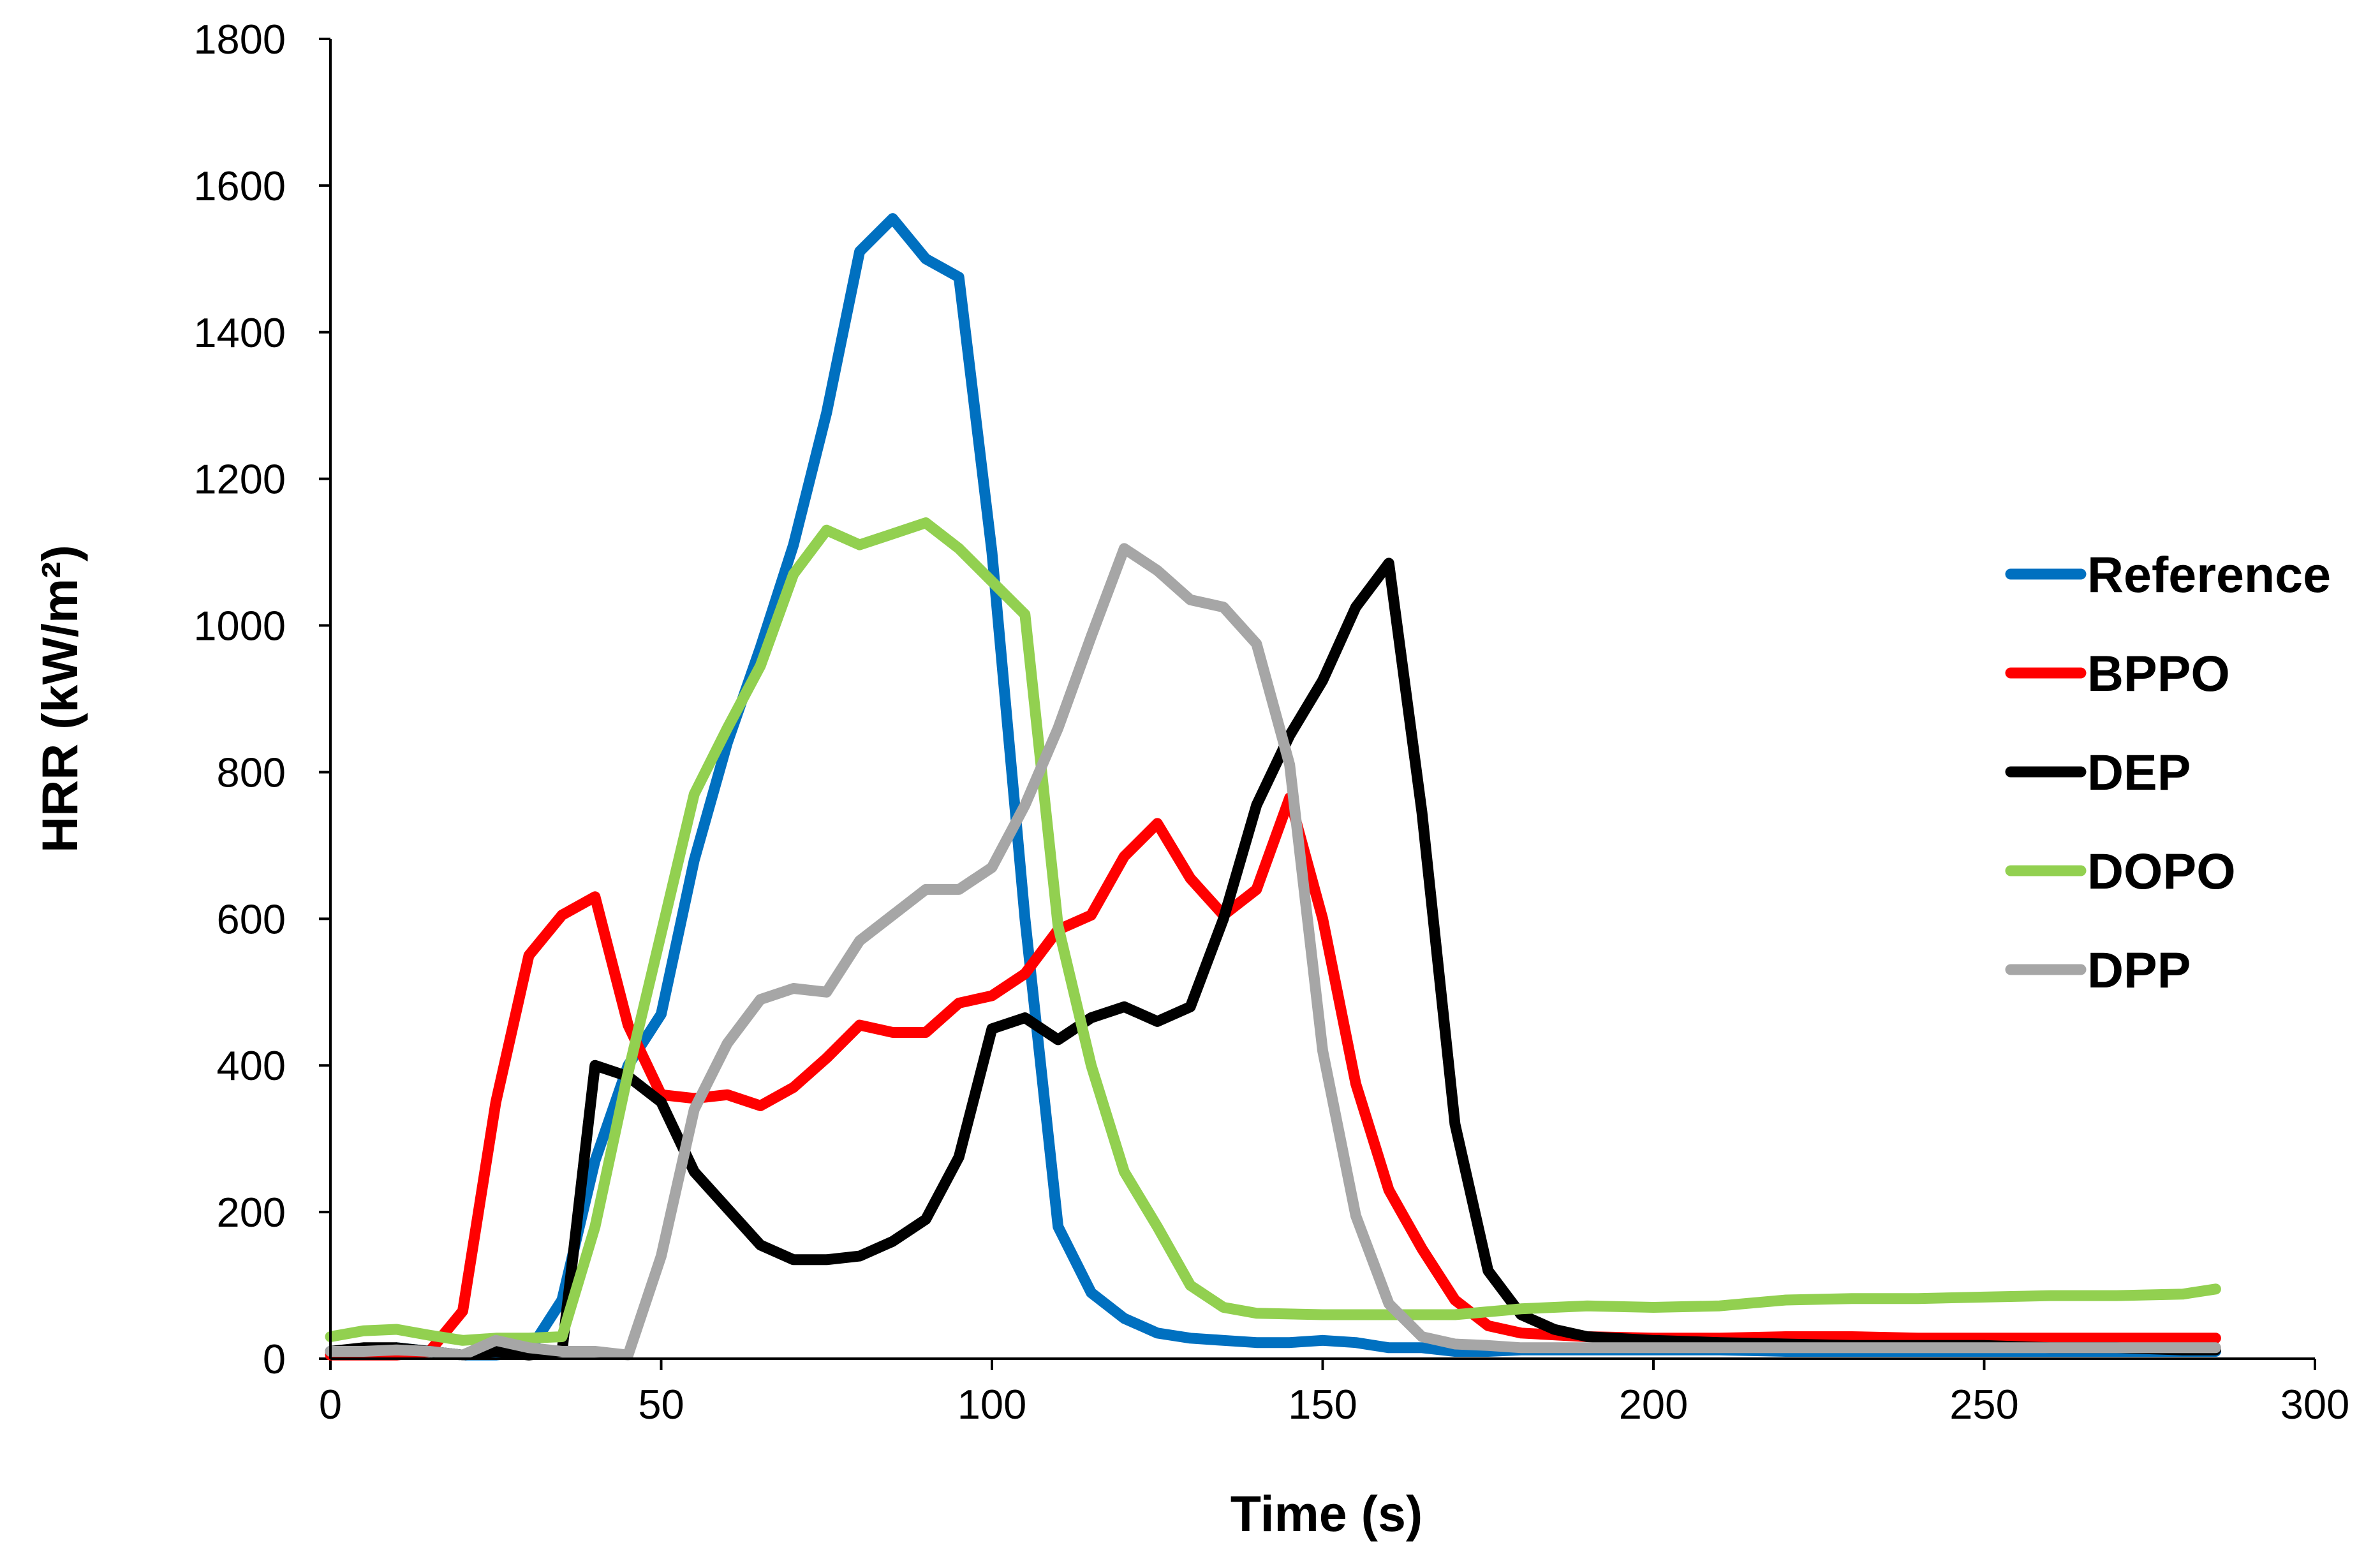 The image size is (2380, 1559). Describe the element at coordinates (1983, 1404) in the screenshot. I see `x-tick-label: 250` at that location.